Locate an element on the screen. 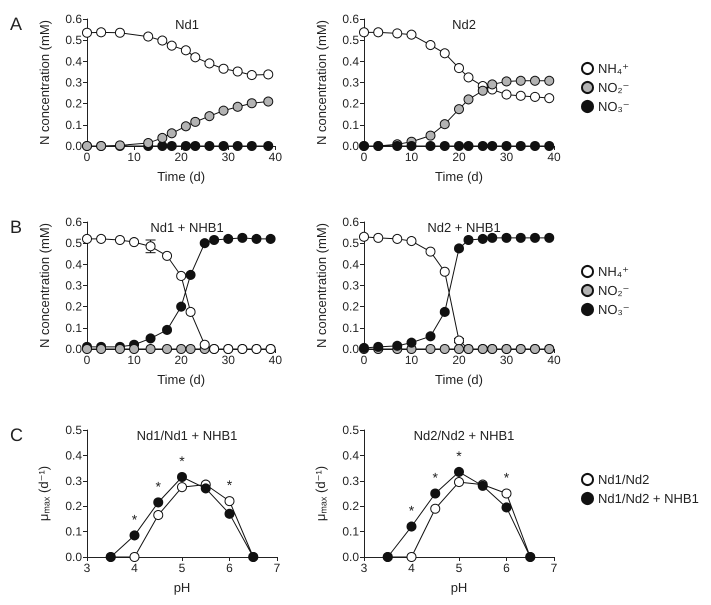 Image resolution: width=711 pixels, height=605 pixels. legend-label: Nd1/Nd2 is located at coordinates (624, 479).